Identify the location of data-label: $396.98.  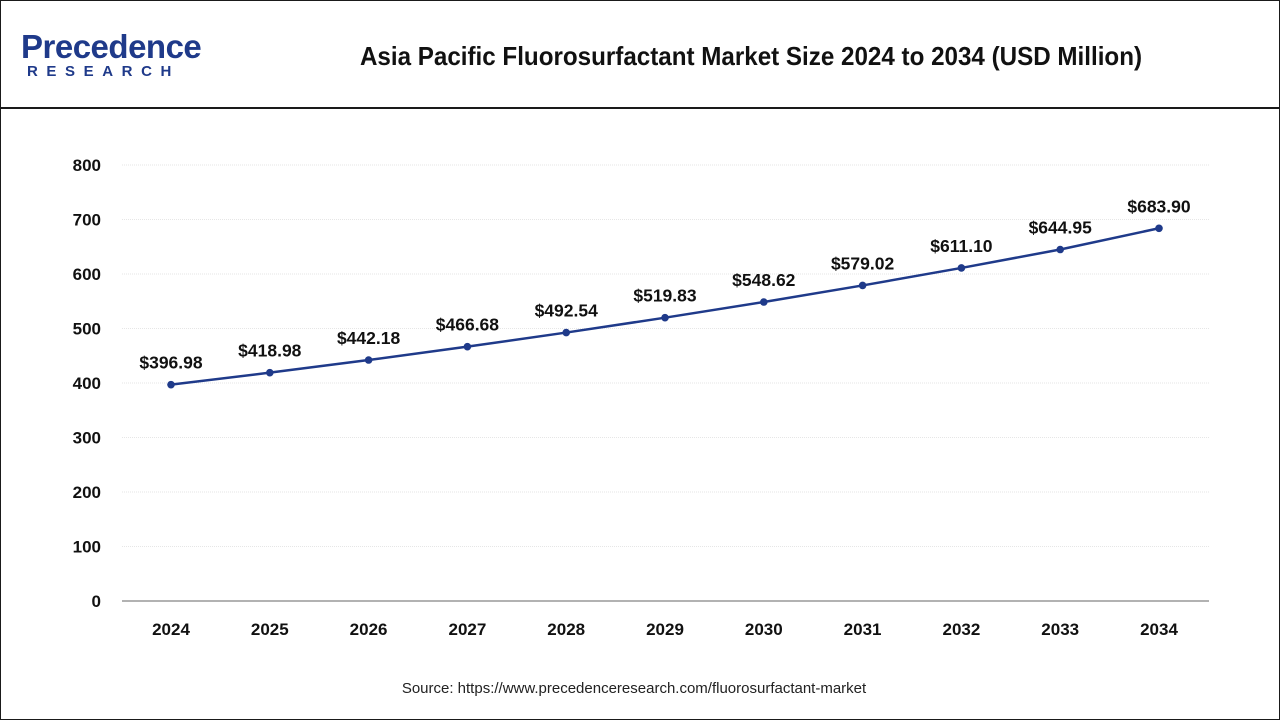
(171, 363).